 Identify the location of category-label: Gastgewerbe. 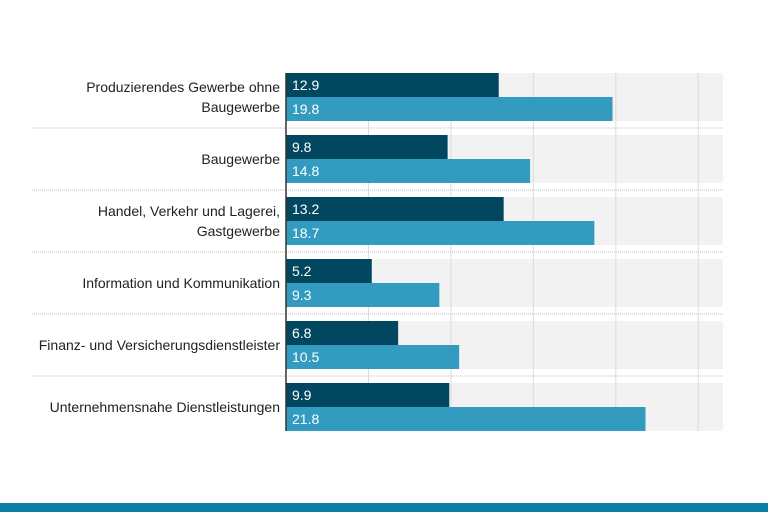
(238, 231).